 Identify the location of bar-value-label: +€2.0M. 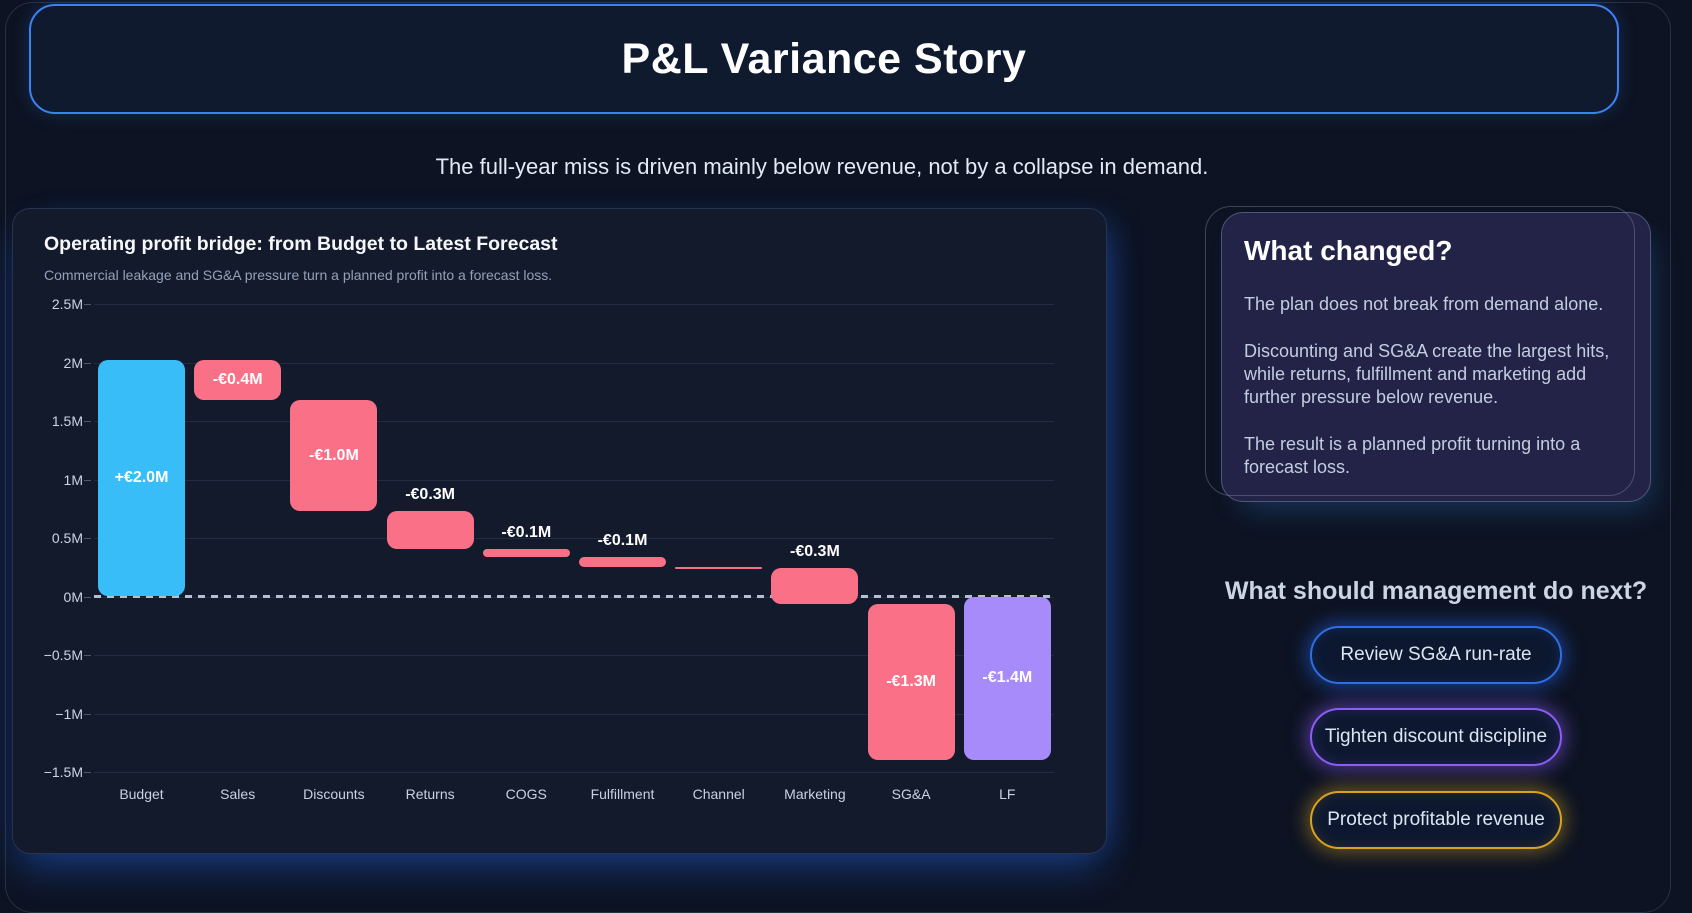
(141, 478).